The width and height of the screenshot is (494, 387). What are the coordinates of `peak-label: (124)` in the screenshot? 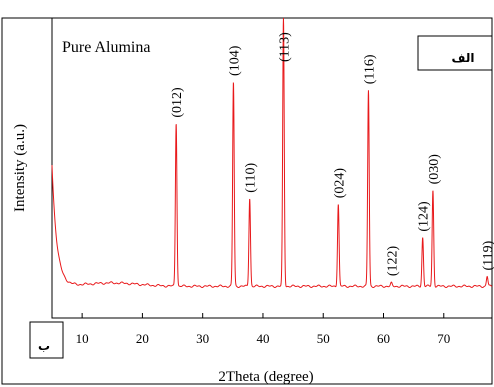 It's located at (424, 216).